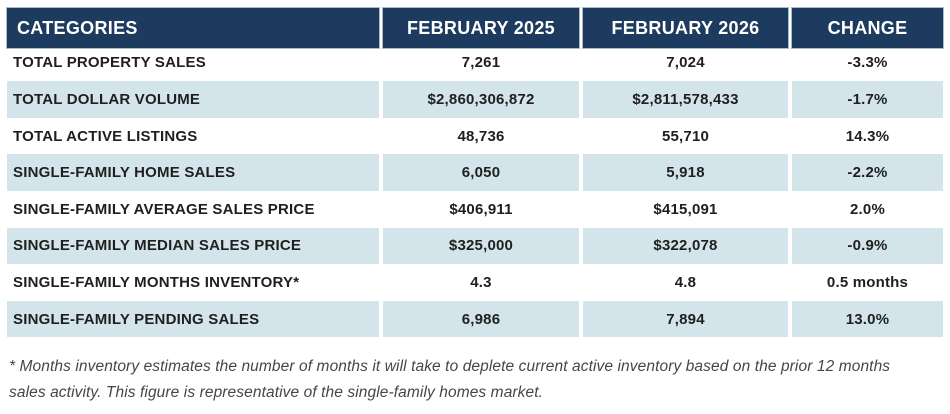 This screenshot has height=414, width=950. I want to click on category-label: SINGLE-FAMILY AVERAGE SALES PRICE, so click(164, 209).